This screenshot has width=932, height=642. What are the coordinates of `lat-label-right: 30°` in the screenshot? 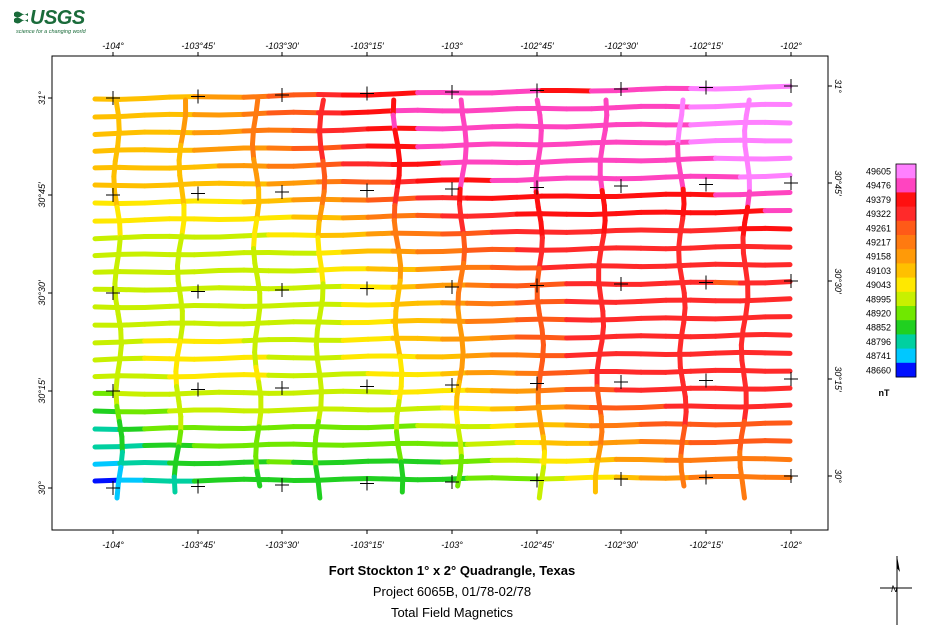 It's located at (838, 476).